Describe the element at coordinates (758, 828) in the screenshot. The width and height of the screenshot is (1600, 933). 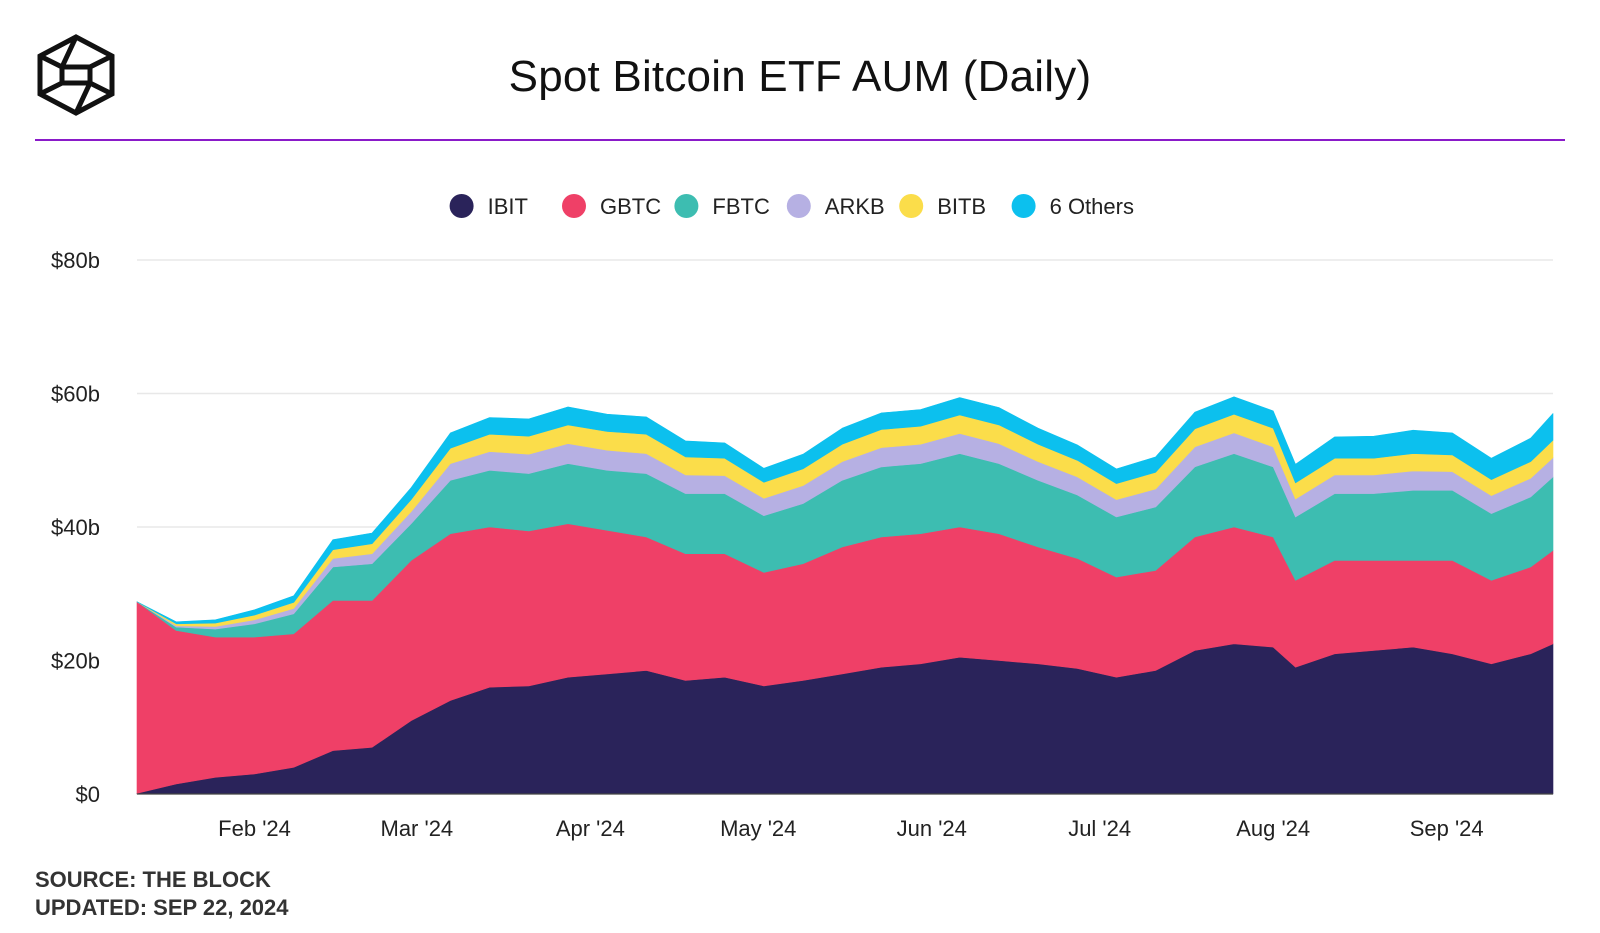
I see `x-tick-label: May '24` at that location.